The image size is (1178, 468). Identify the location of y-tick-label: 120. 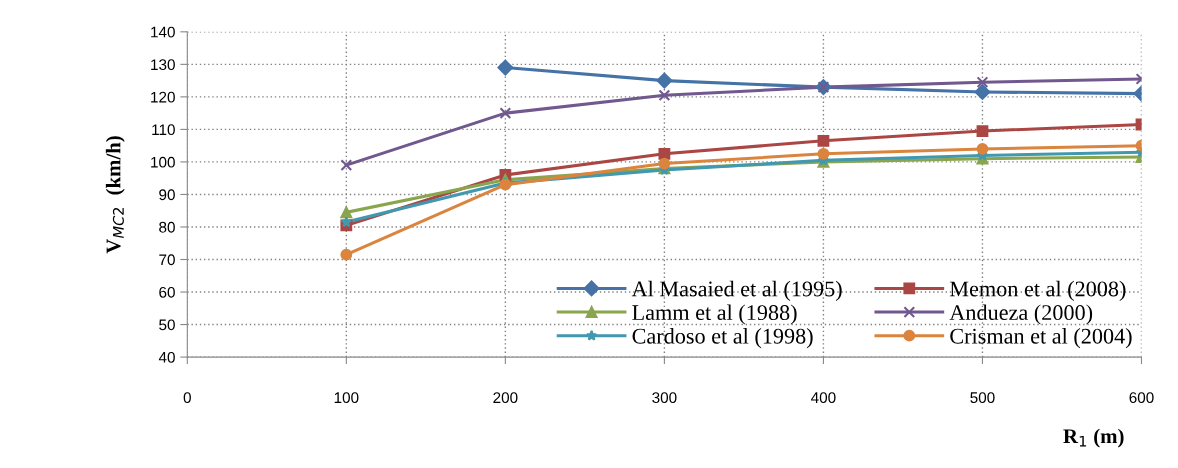
(163, 97).